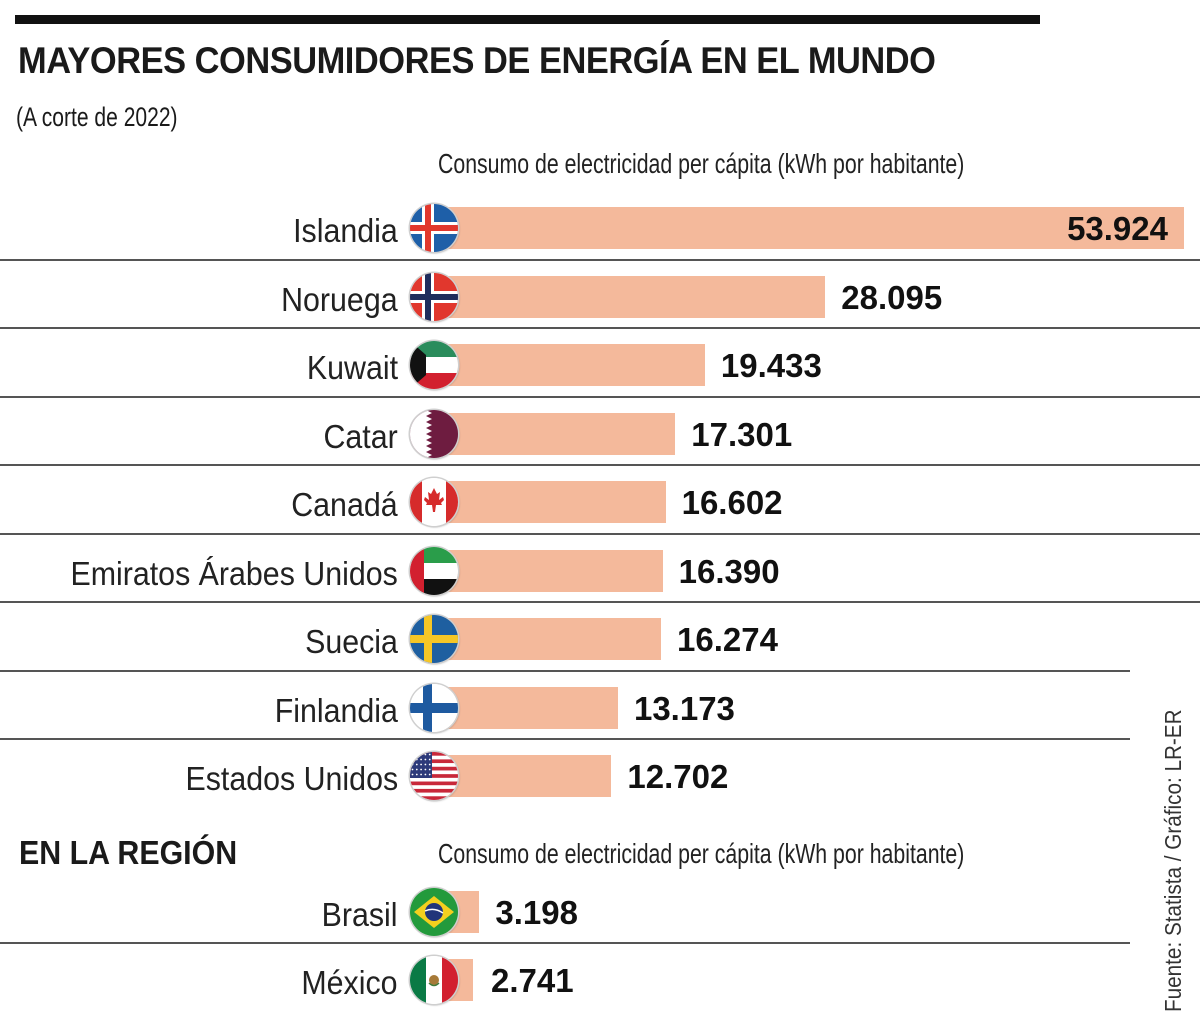  I want to click on category-label: Finlandia, so click(336, 710).